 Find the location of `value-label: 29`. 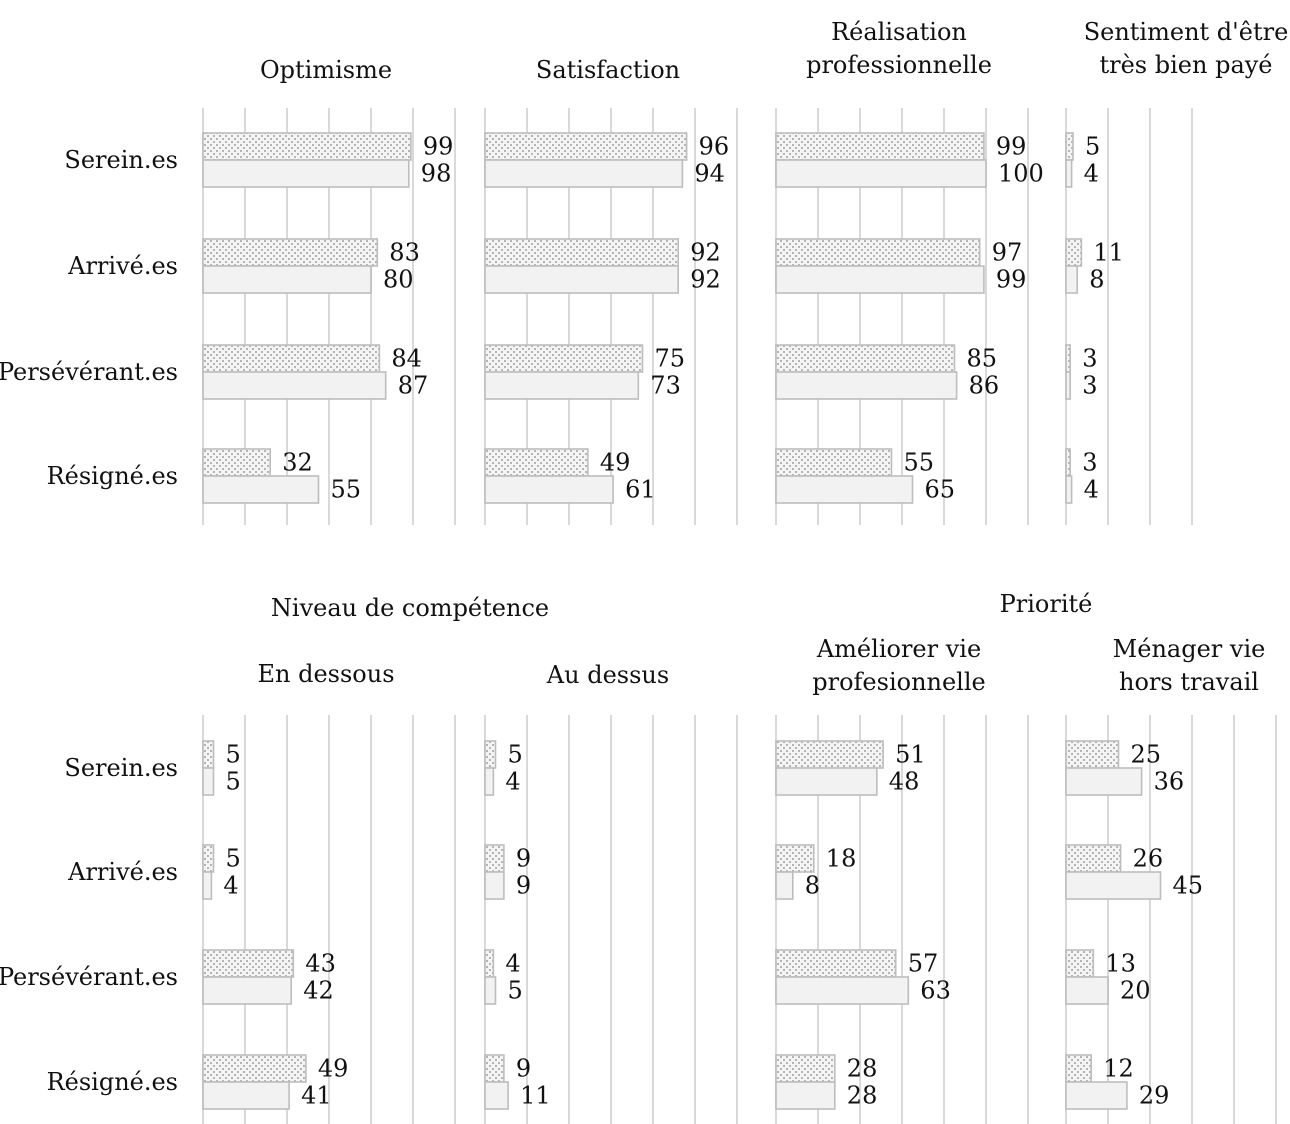

value-label: 29 is located at coordinates (1154, 1096).